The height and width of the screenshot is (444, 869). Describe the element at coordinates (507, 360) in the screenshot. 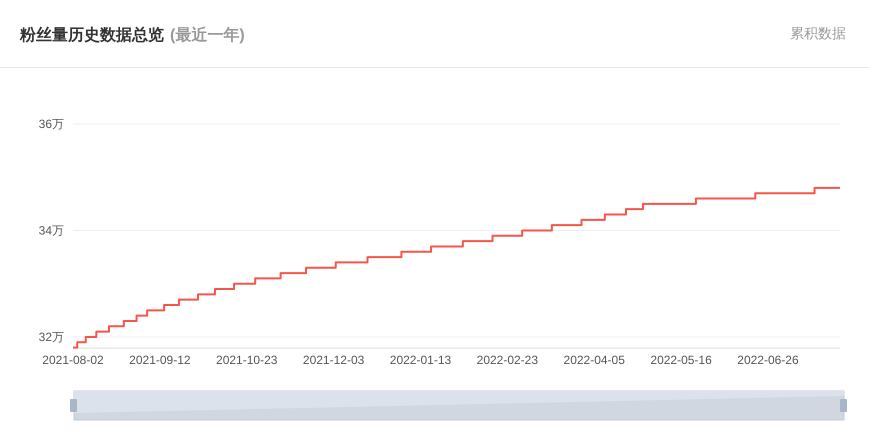

I see `x-tick-label: 2022-02-23` at that location.